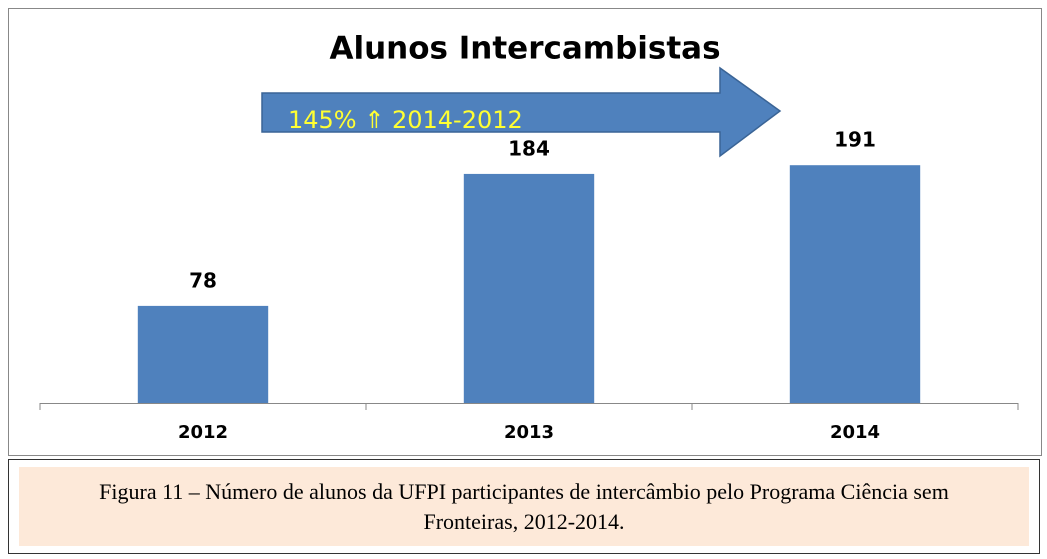  What do you see at coordinates (203, 432) in the screenshot?
I see `x-tick-label: 2012` at bounding box center [203, 432].